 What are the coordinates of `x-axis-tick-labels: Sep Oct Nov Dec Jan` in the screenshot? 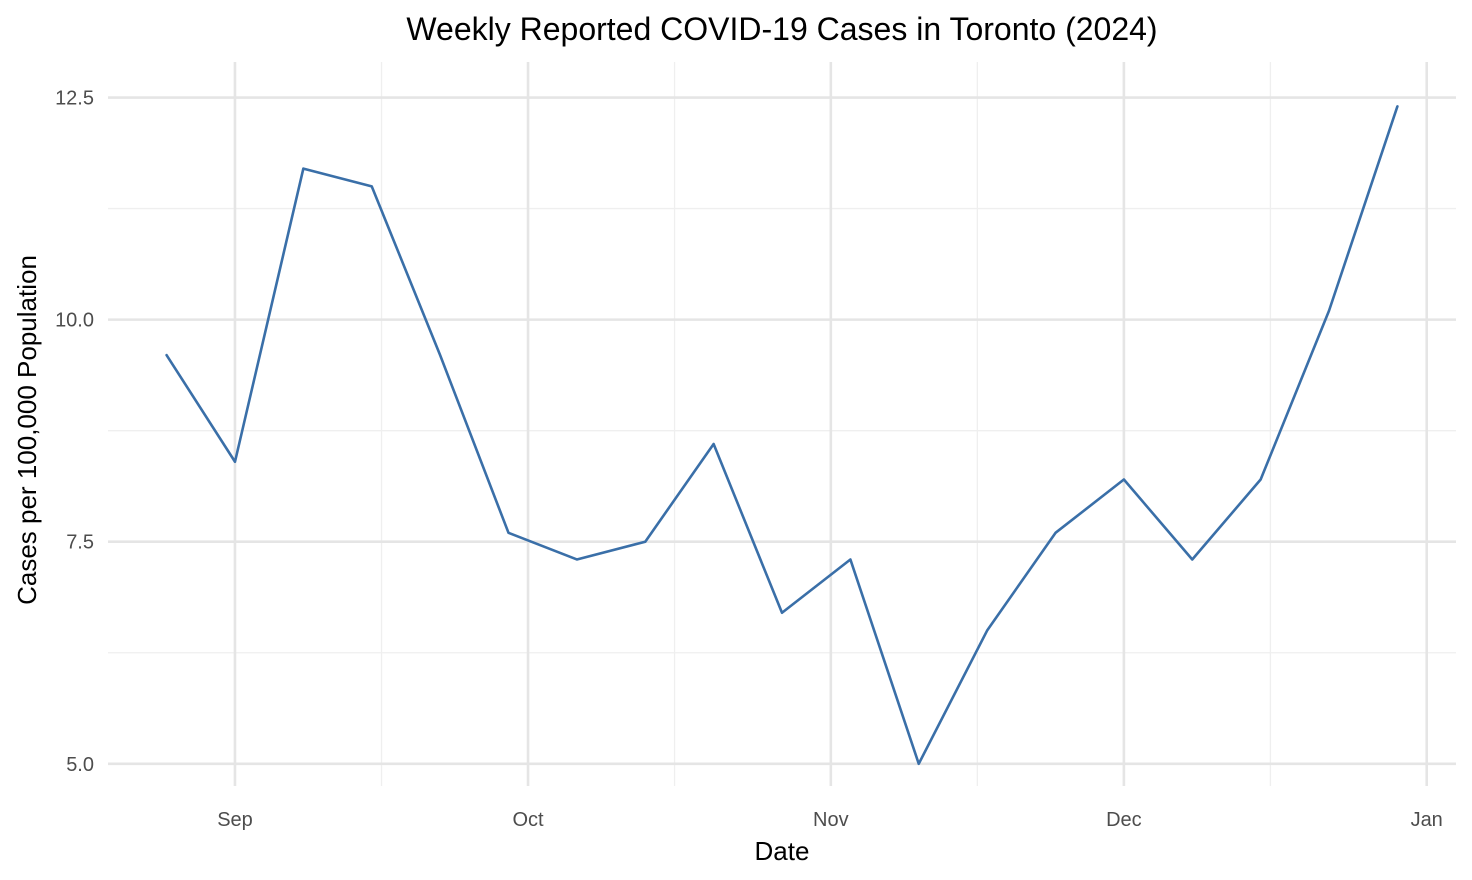 It's located at (830, 820).